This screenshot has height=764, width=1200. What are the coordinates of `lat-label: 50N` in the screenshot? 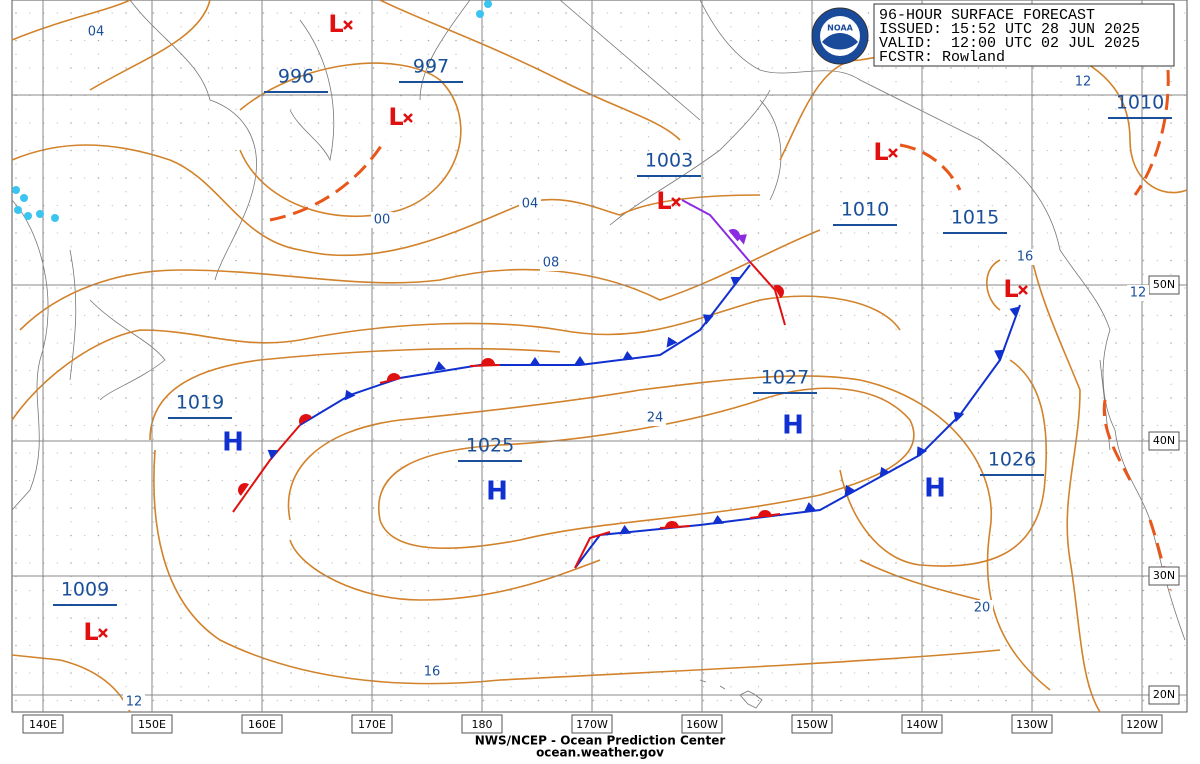 It's located at (1164, 284).